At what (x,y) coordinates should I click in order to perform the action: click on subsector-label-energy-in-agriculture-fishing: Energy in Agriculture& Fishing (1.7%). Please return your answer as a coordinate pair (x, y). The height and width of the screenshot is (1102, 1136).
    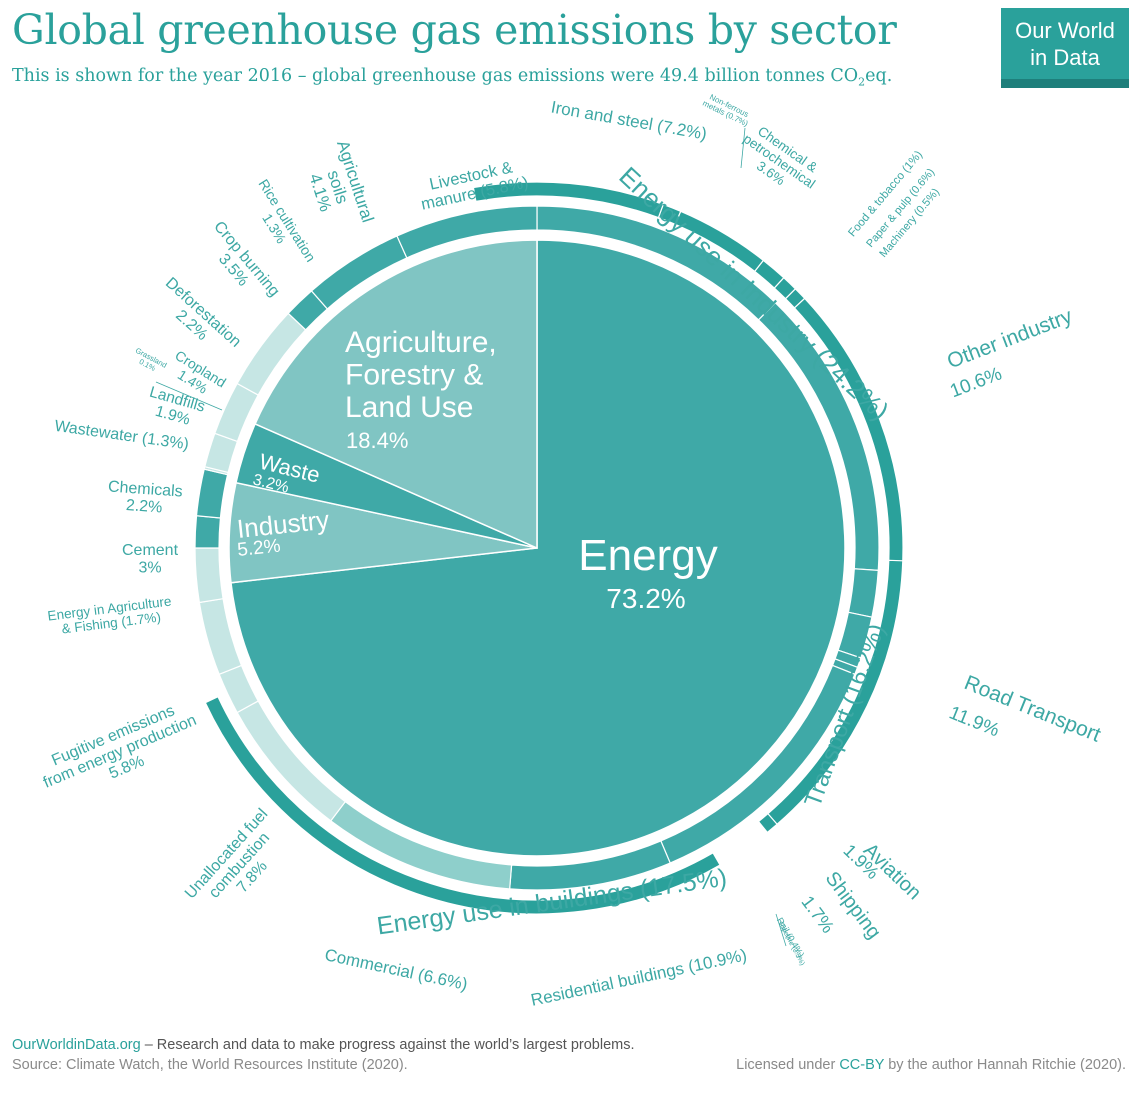
    Looking at the image, I should click on (109, 614).